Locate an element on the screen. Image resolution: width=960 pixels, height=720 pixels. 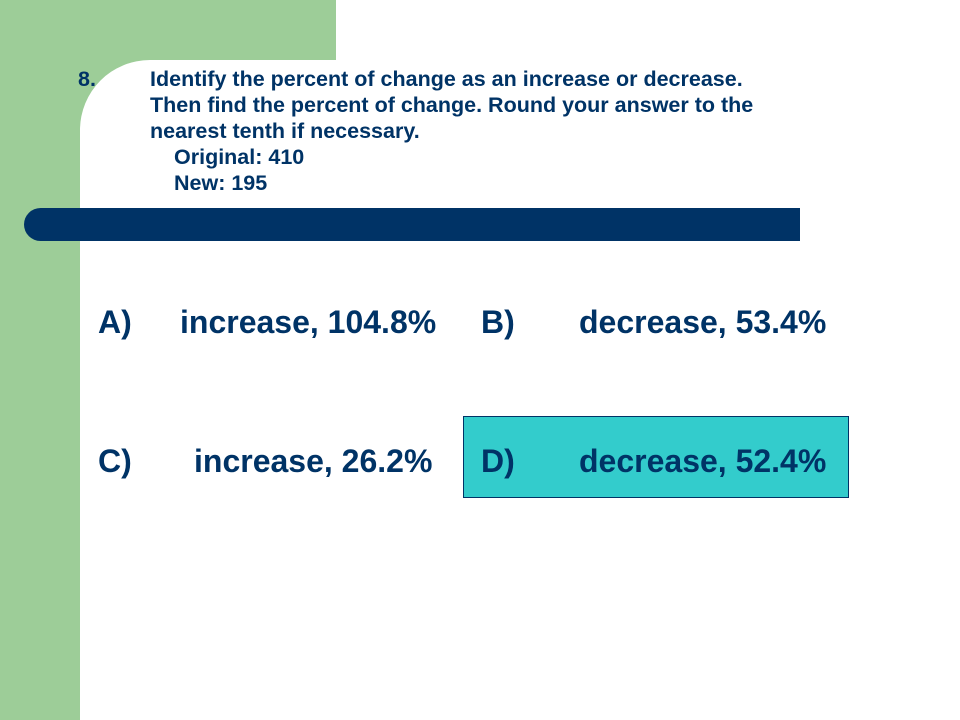
new-value: New: 195 is located at coordinates (221, 183).